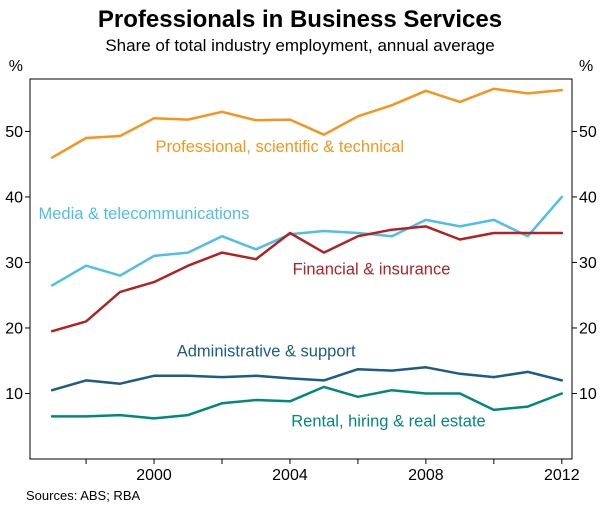  I want to click on chart-title: Professionals in Business Services, so click(300, 19).